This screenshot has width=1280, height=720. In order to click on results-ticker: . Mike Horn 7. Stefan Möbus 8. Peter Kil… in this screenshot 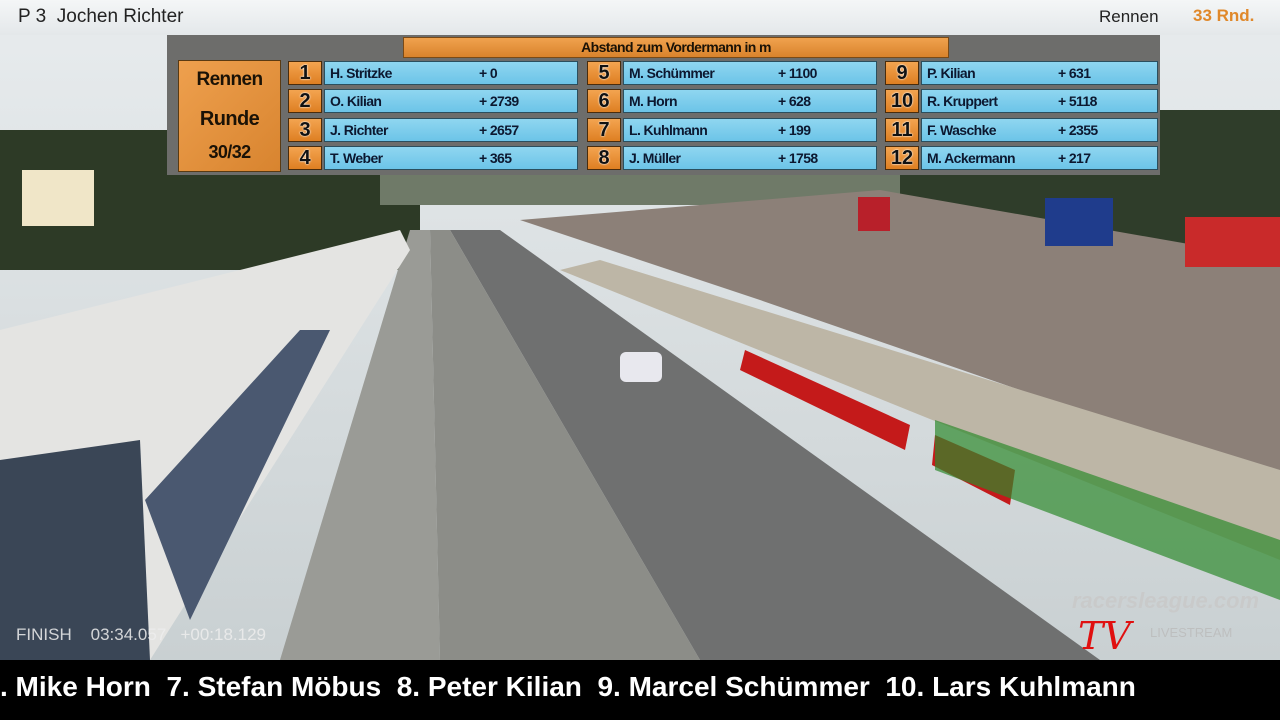, I will do `click(640, 690)`.